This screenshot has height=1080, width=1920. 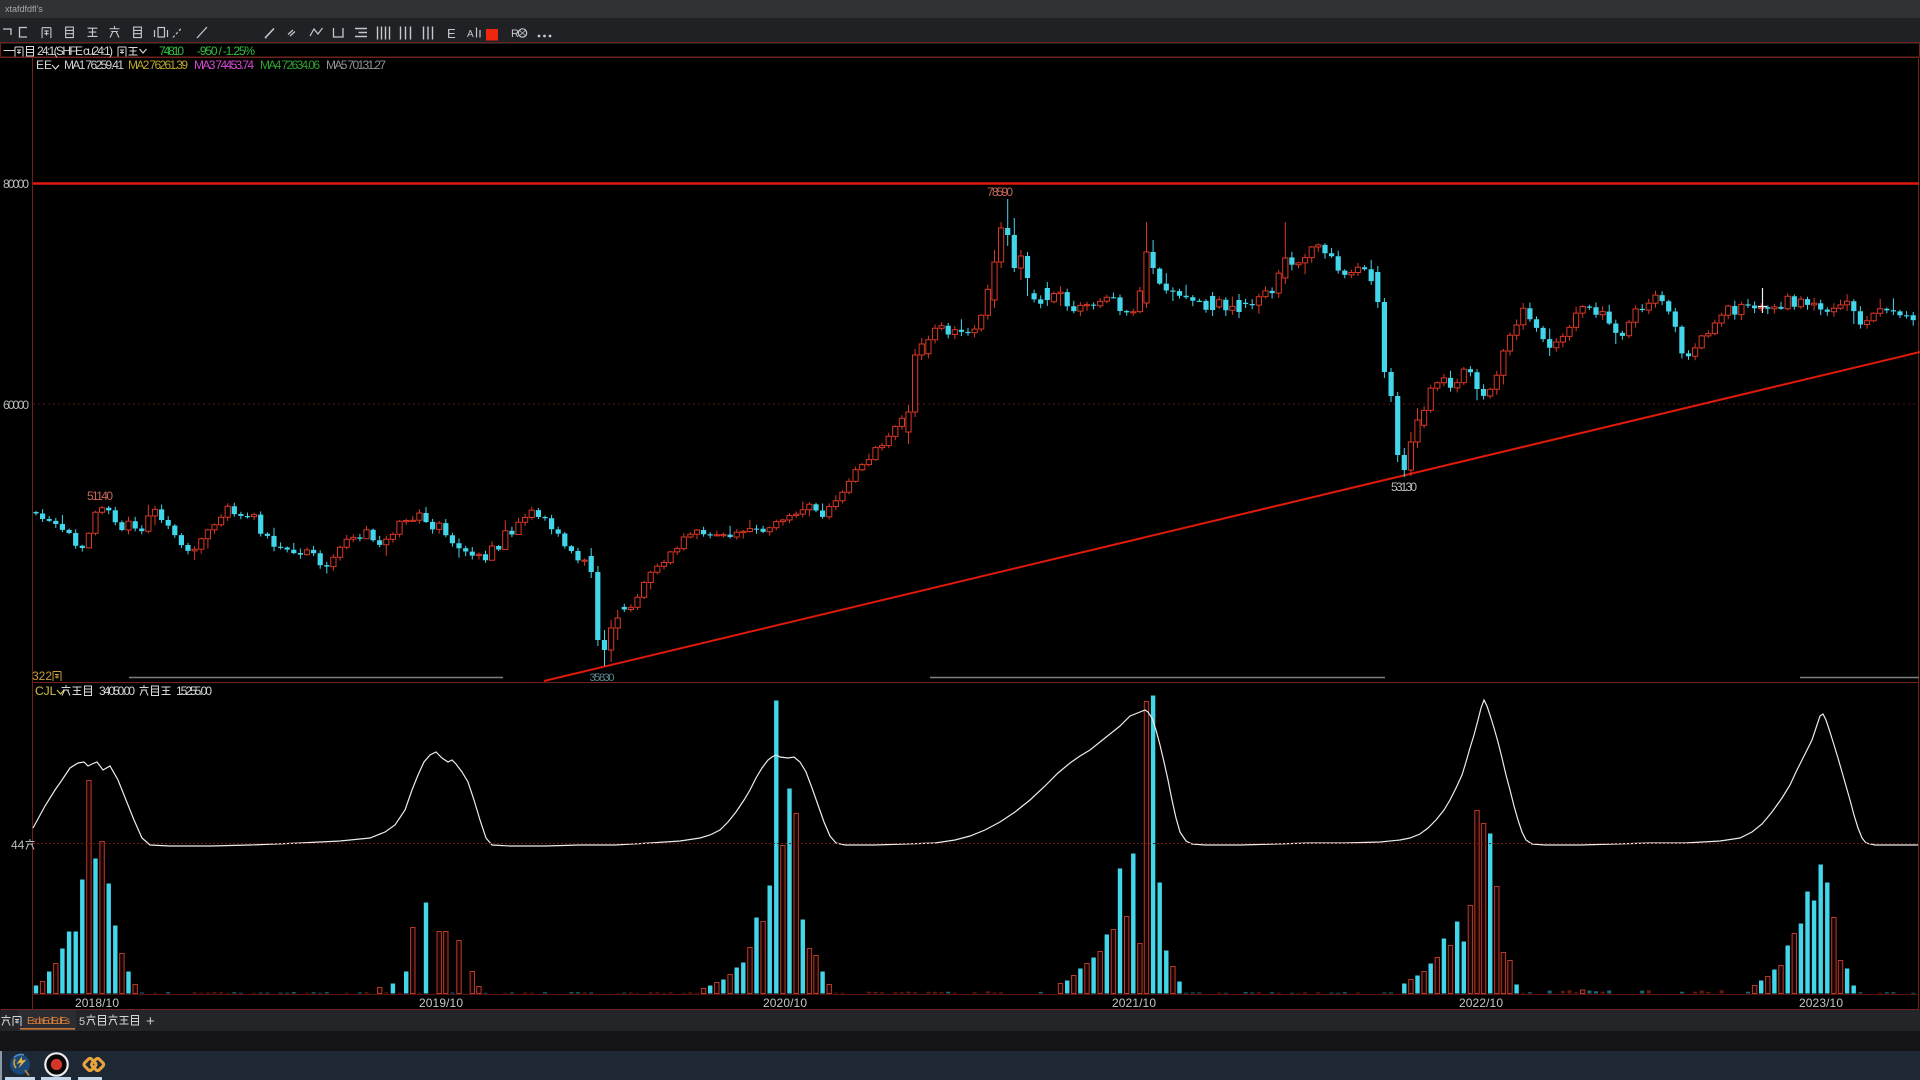 I want to click on svg-text: 322, so click(x=42, y=676).